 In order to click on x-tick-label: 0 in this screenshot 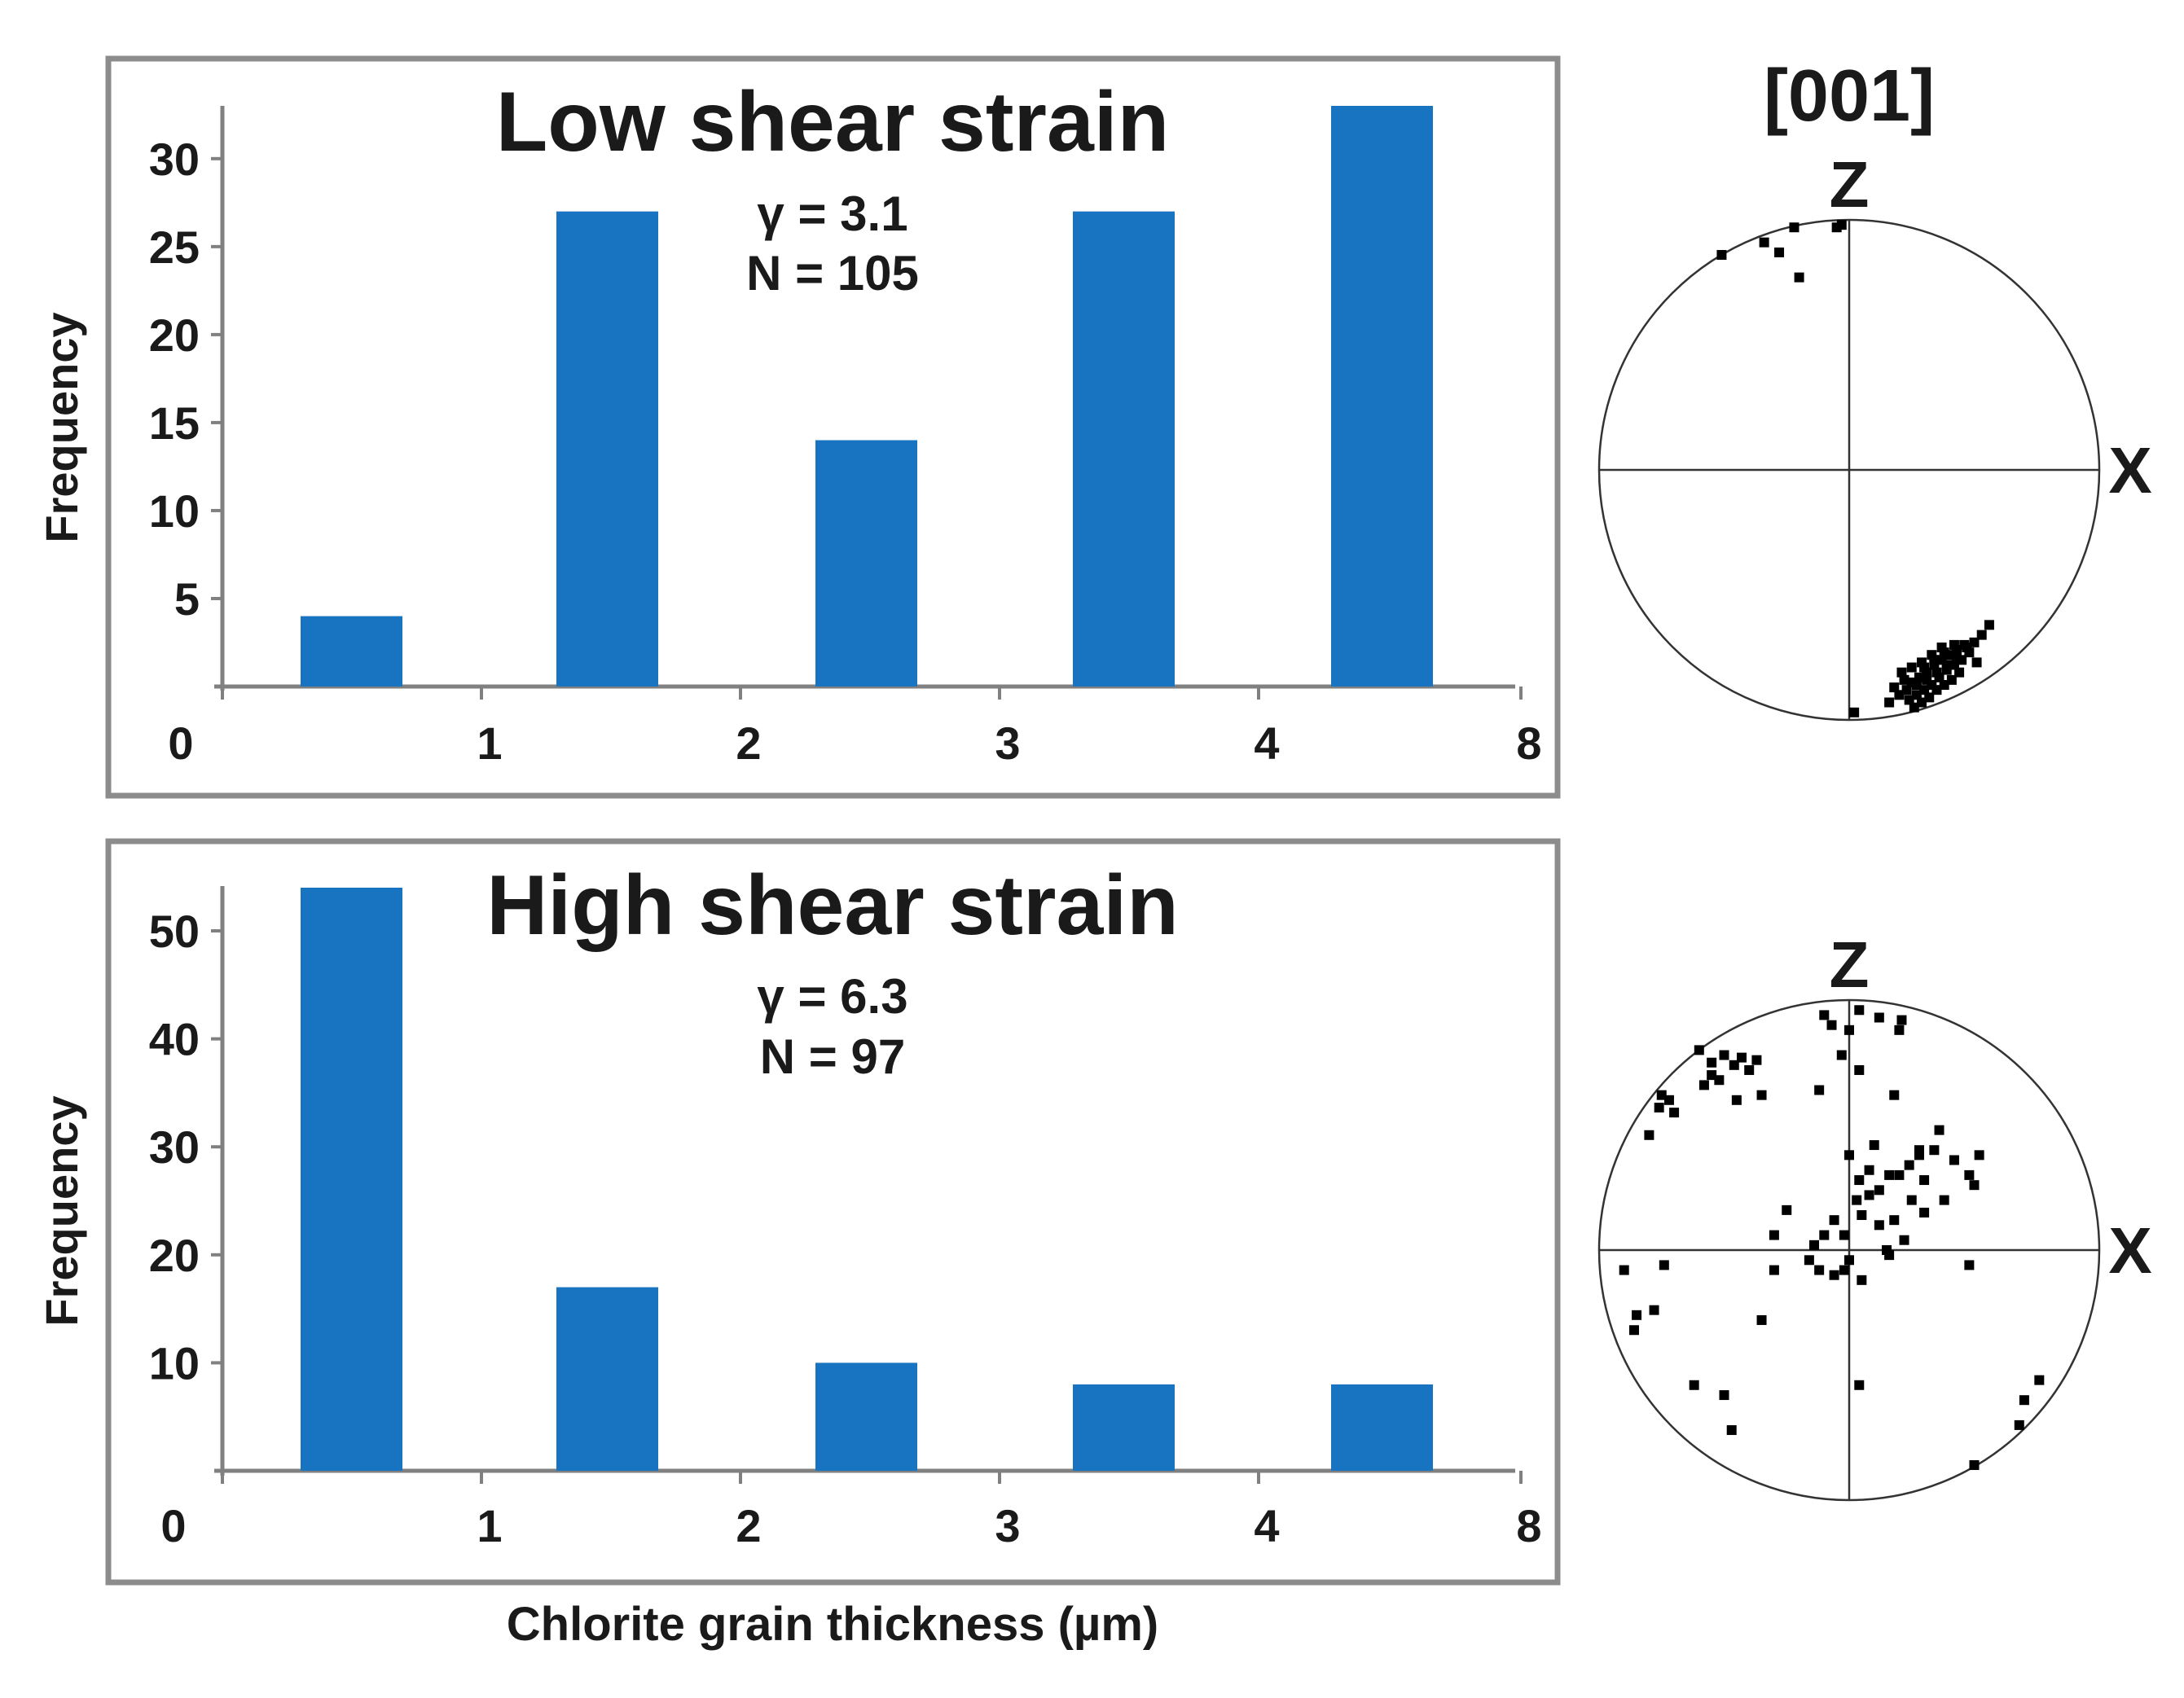, I will do `click(180, 743)`.